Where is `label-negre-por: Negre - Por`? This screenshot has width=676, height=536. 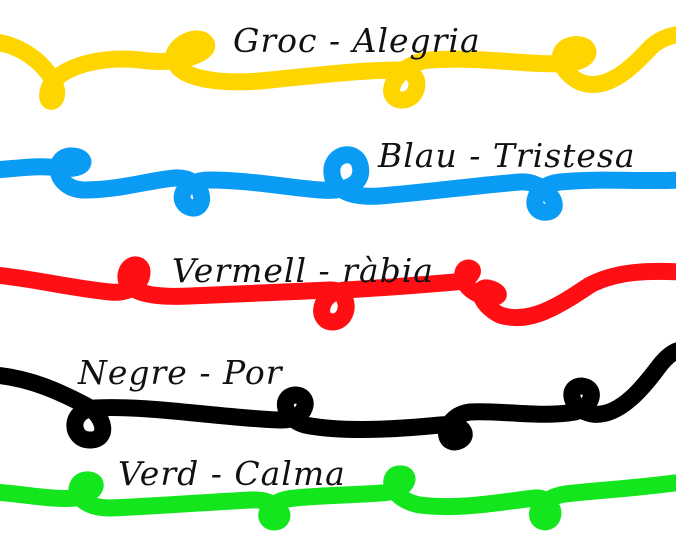
label-negre-por: Negre - Por is located at coordinates (180, 372).